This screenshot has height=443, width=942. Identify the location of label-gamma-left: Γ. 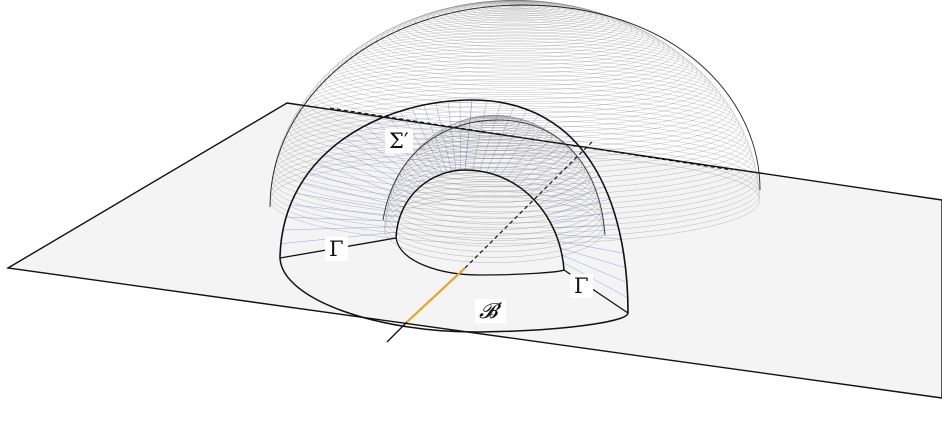
(336, 249).